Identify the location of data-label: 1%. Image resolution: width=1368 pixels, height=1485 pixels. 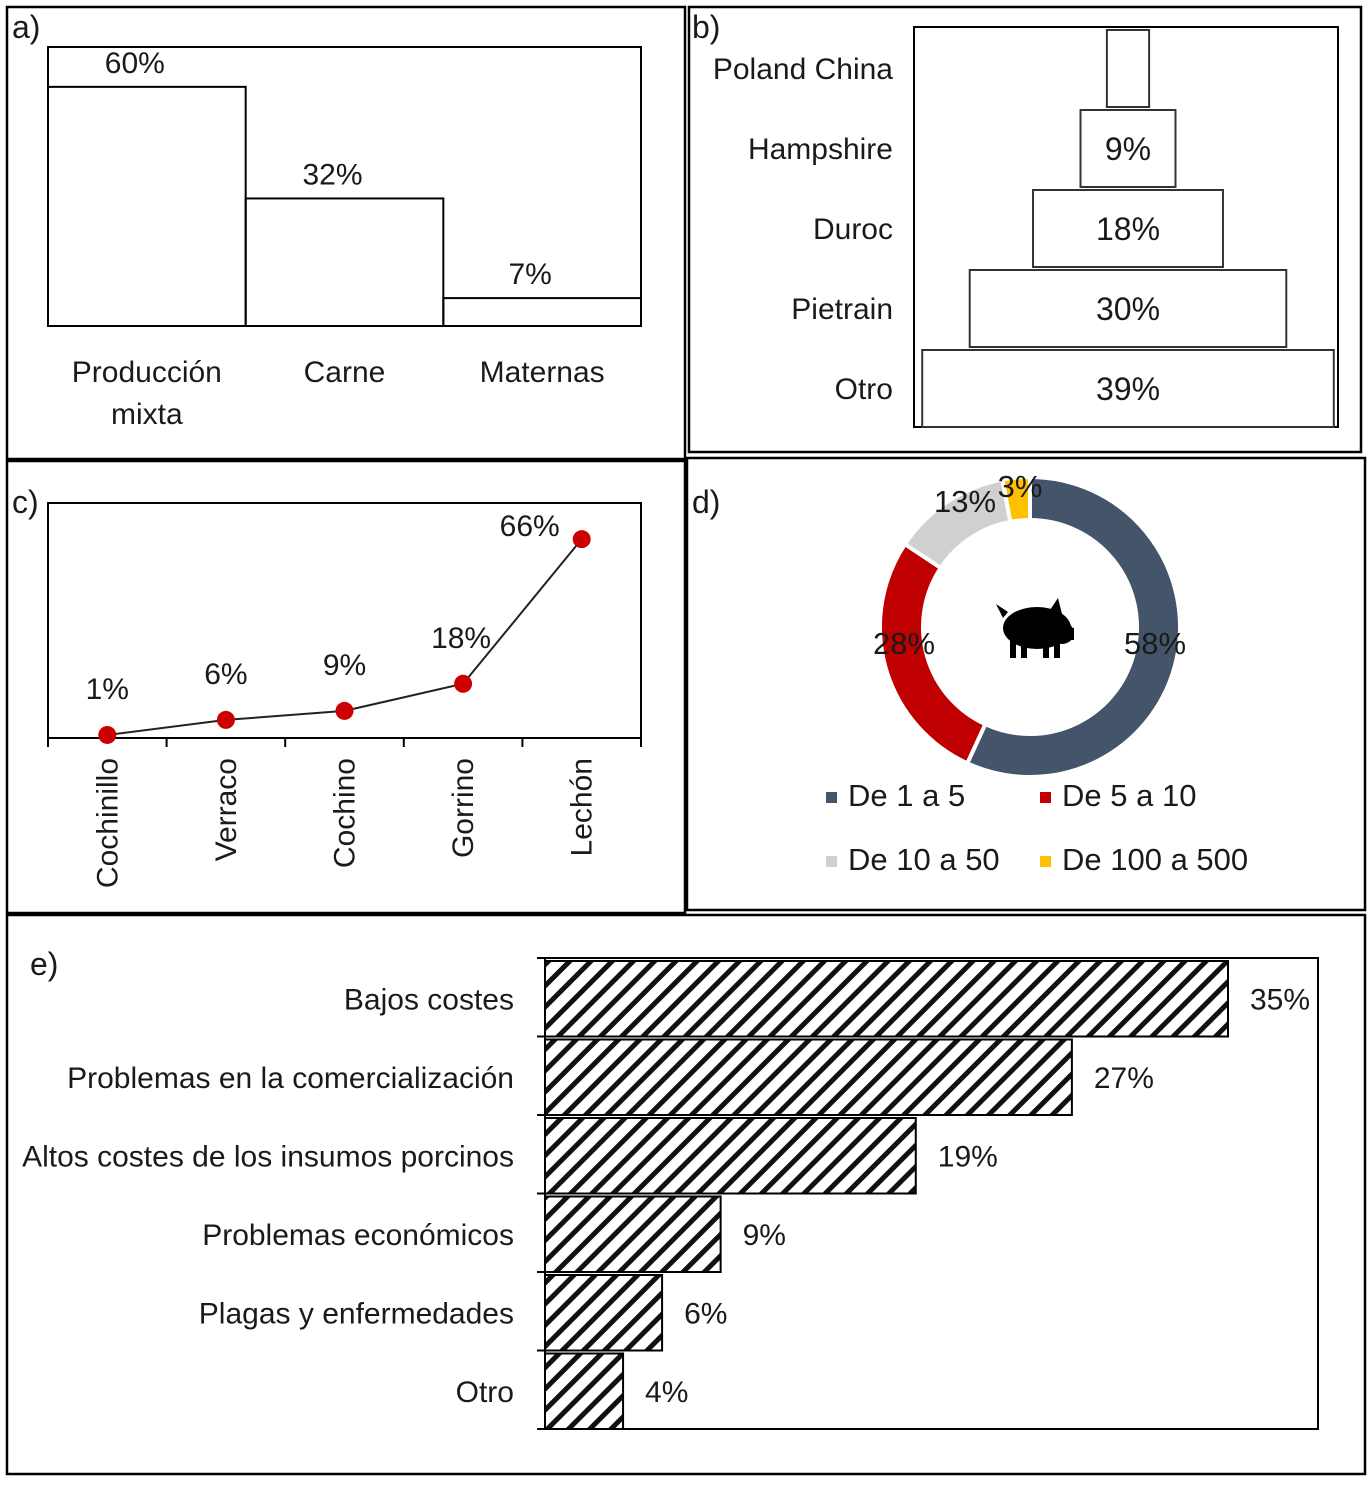
(107, 689).